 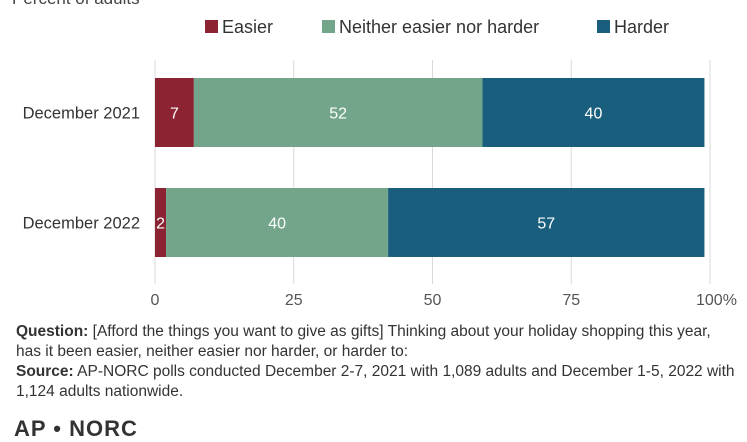 I want to click on data-label-0-2: 40, so click(x=594, y=114).